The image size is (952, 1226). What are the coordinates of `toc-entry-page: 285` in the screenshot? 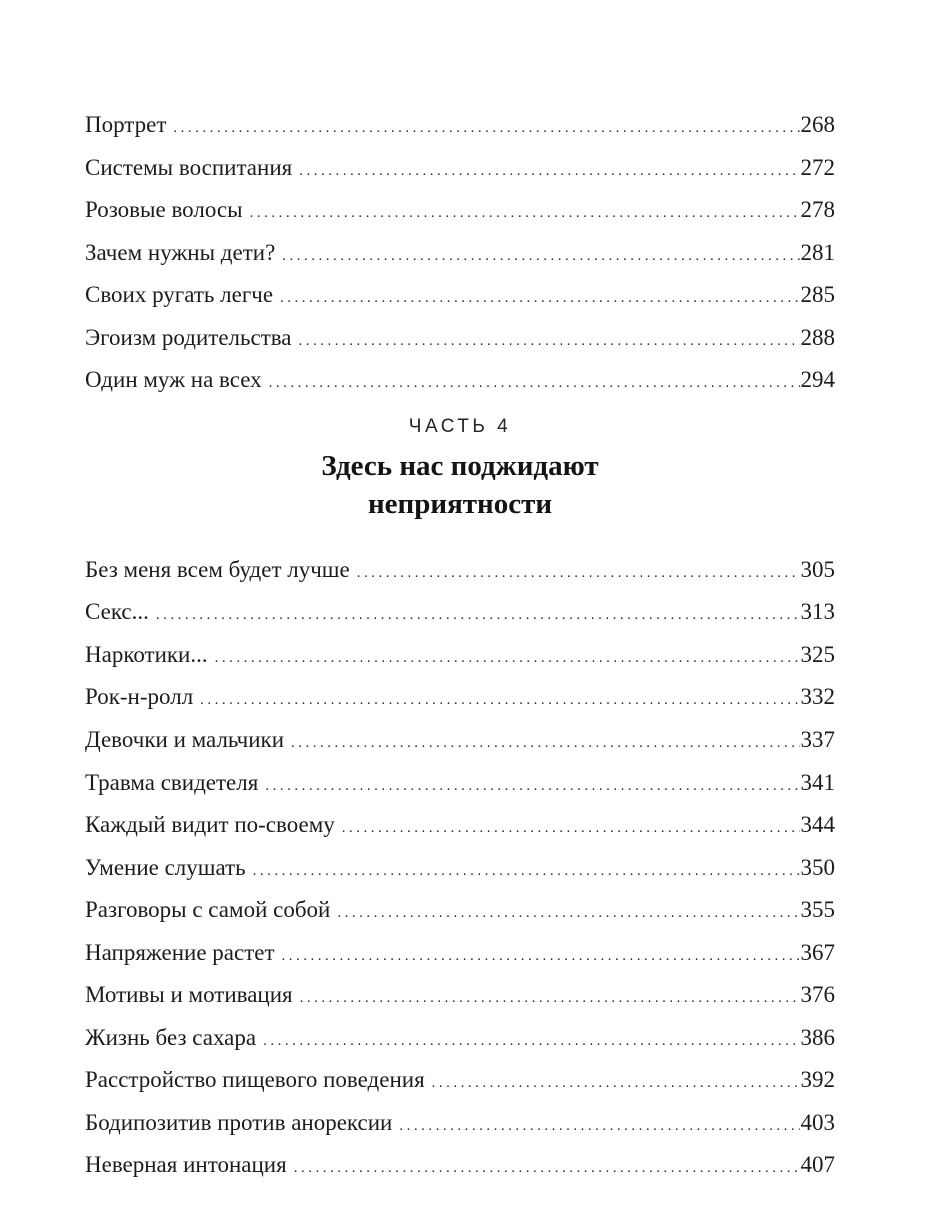 It's located at (818, 295).